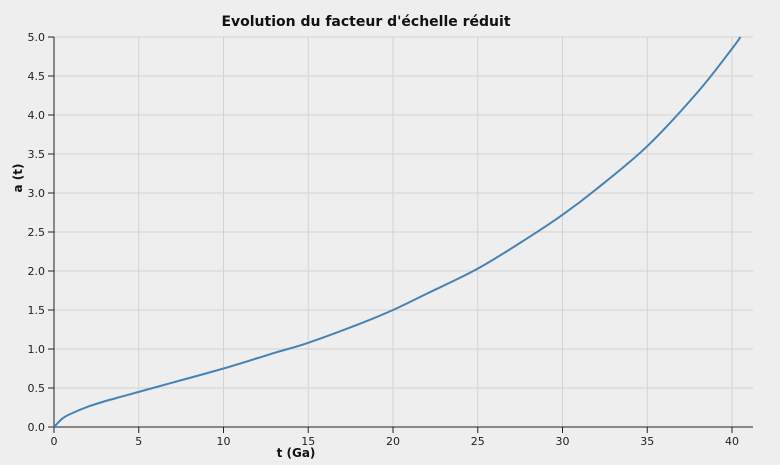  What do you see at coordinates (563, 441) in the screenshot?
I see `x-tick-label: 30` at bounding box center [563, 441].